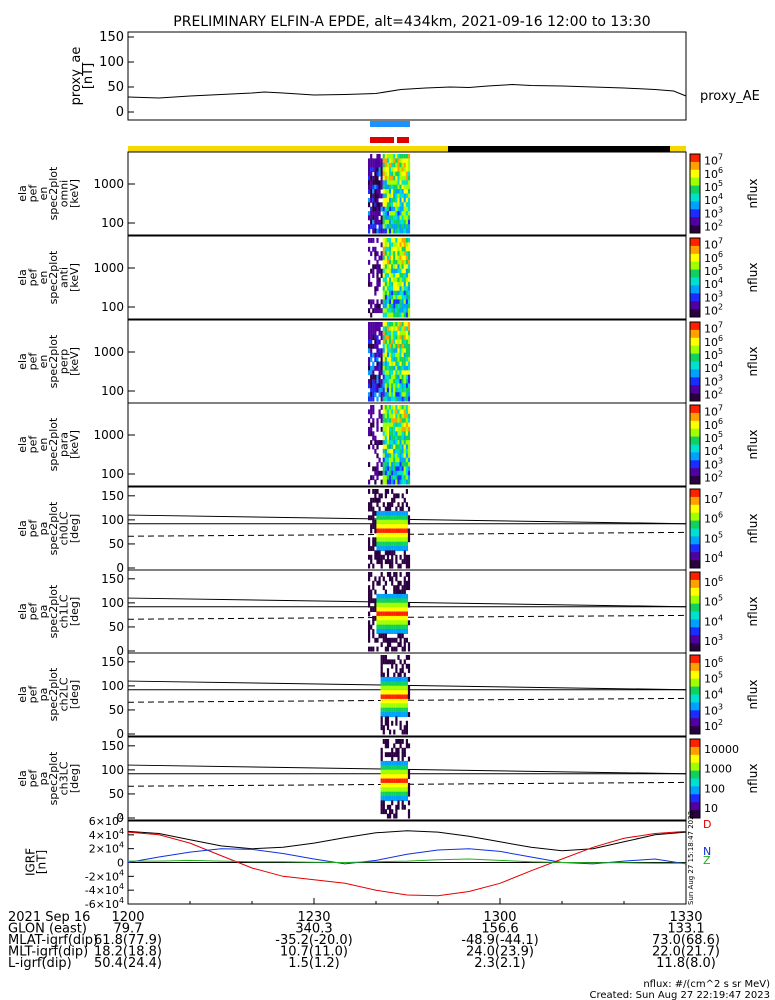 This screenshot has height=1000, width=775. What do you see at coordinates (695, 714) in the screenshot?
I see `colorbar-segment` at bounding box center [695, 714].